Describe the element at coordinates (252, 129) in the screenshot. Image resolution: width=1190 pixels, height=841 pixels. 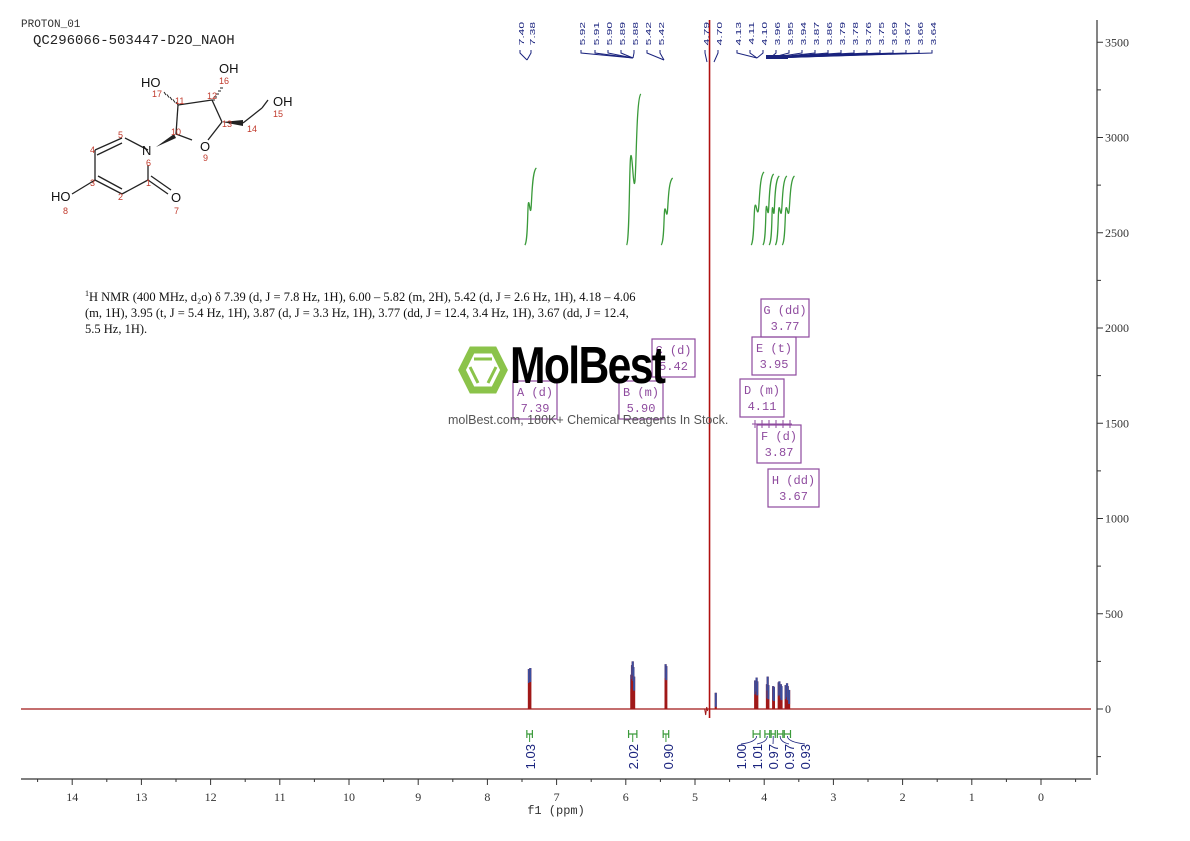
I see `atom-label: 14` at that location.